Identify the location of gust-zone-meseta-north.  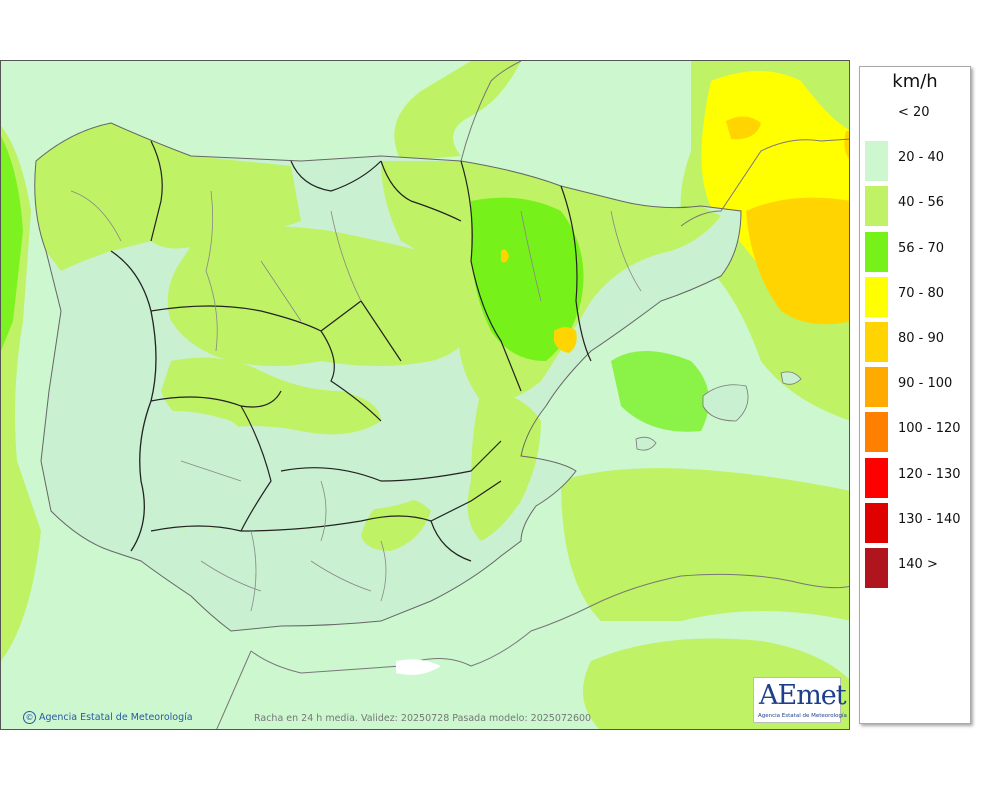
(324, 296).